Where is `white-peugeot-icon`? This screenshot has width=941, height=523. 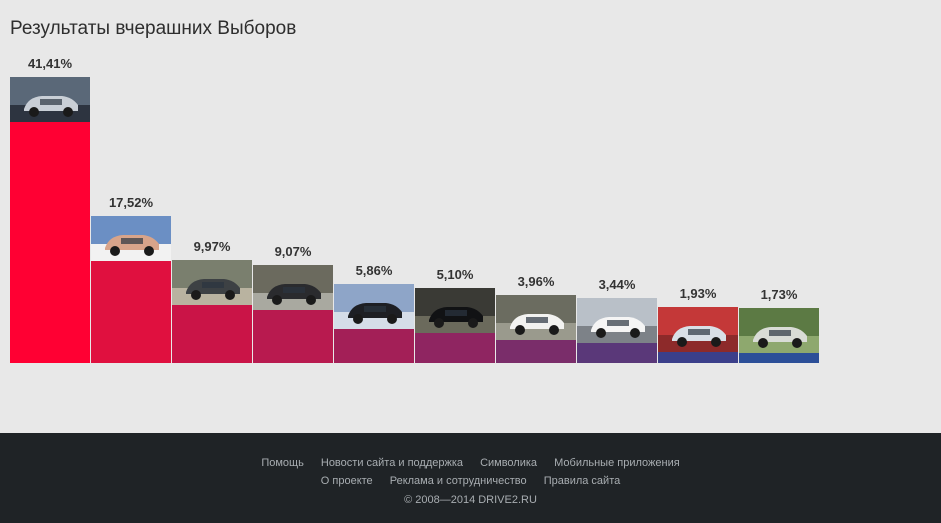 white-peugeot-icon is located at coordinates (536, 317).